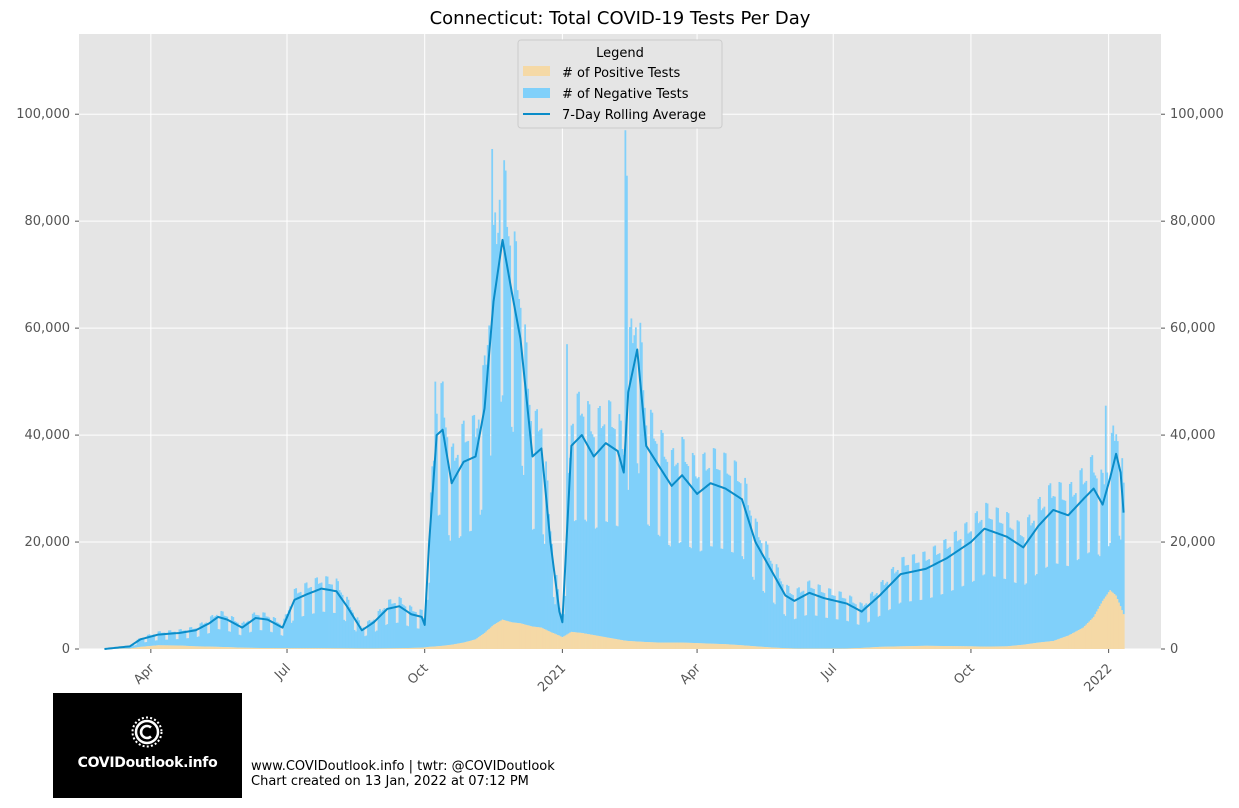  What do you see at coordinates (690, 674) in the screenshot?
I see `x-tick-label: Apr` at bounding box center [690, 674].